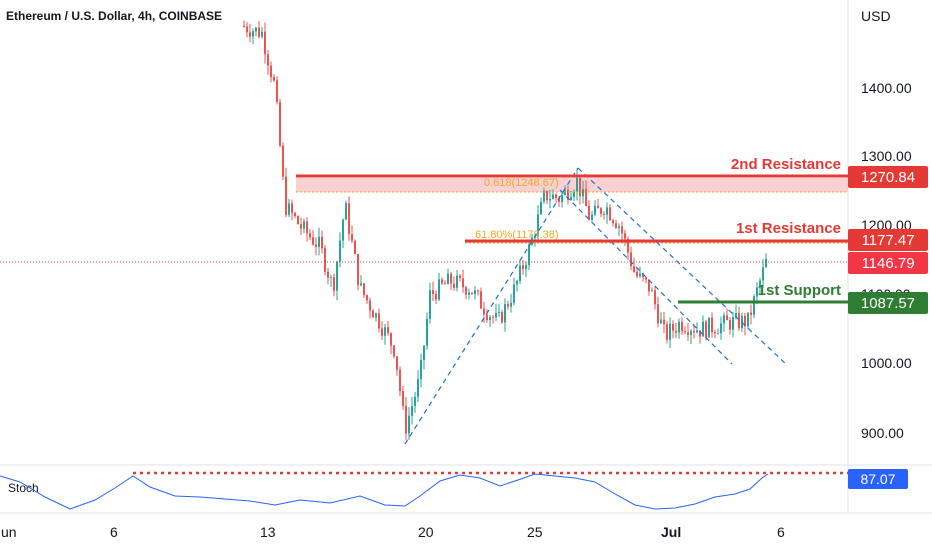  What do you see at coordinates (671, 532) in the screenshot?
I see `time-tick-label: Jul` at bounding box center [671, 532].